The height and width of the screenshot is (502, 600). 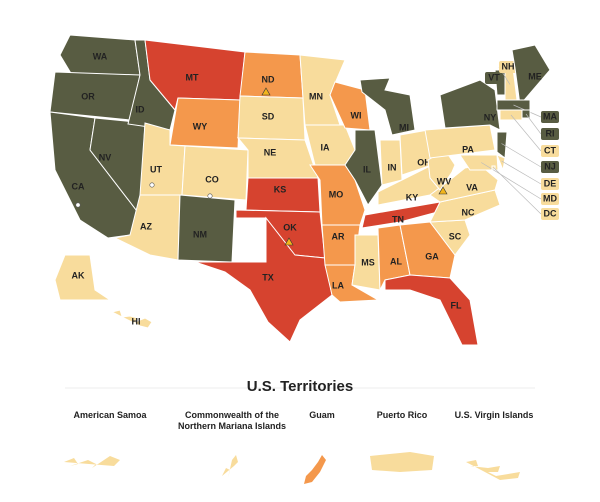 What do you see at coordinates (78, 275) in the screenshot?
I see `state-label: AK` at bounding box center [78, 275].